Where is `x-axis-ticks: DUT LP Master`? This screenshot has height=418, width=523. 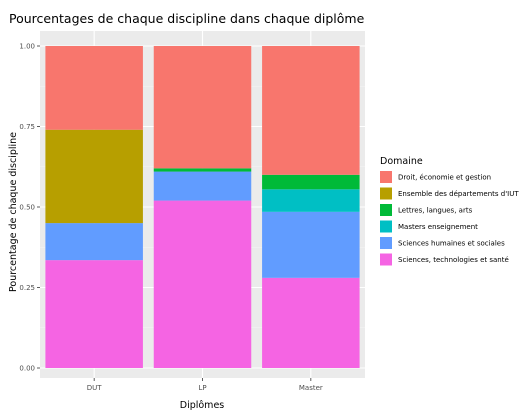
x-axis-ticks: DUT LP Master is located at coordinates (205, 385).